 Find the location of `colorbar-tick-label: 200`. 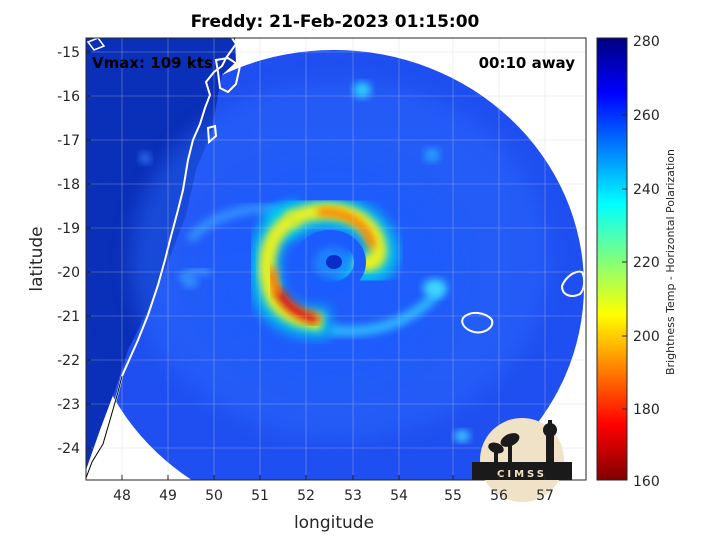

colorbar-tick-label: 200 is located at coordinates (646, 337).